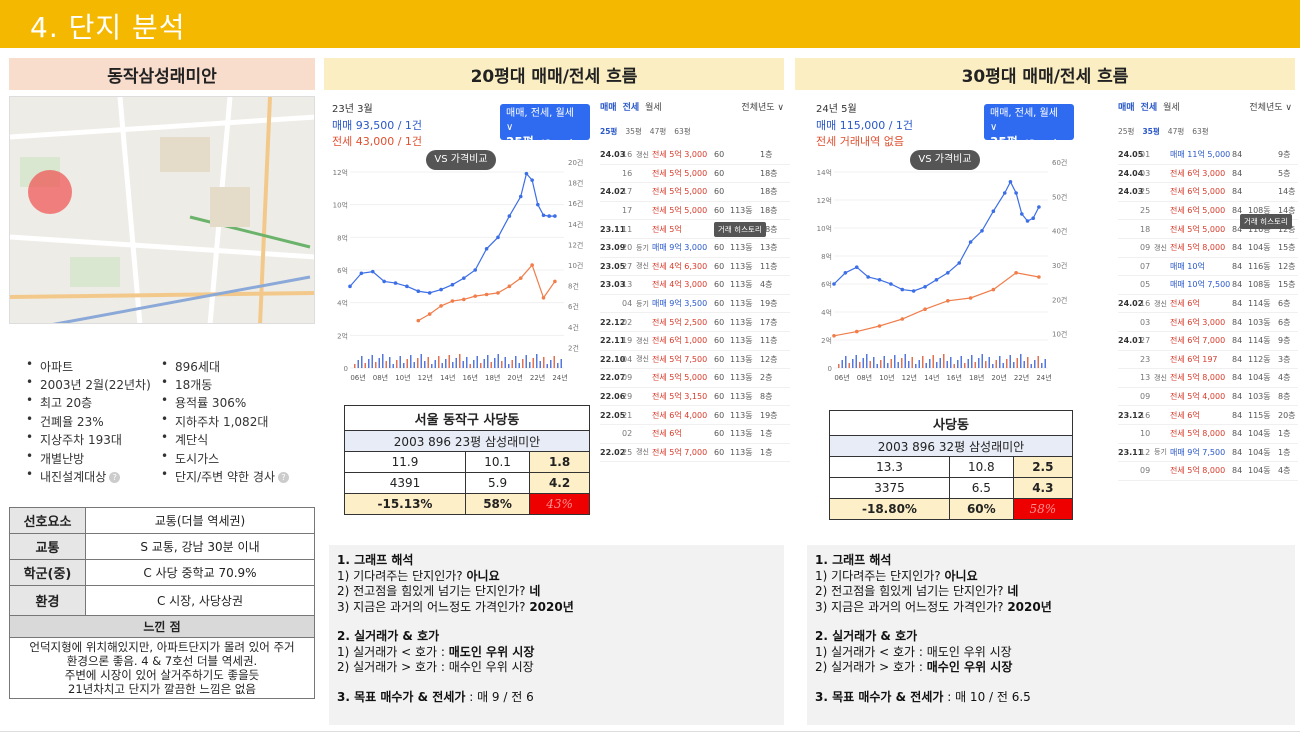  I want to click on tx-row: 23.05 27 갱신 전세 4억 6,300 60 113동 11층, so click(695, 267).